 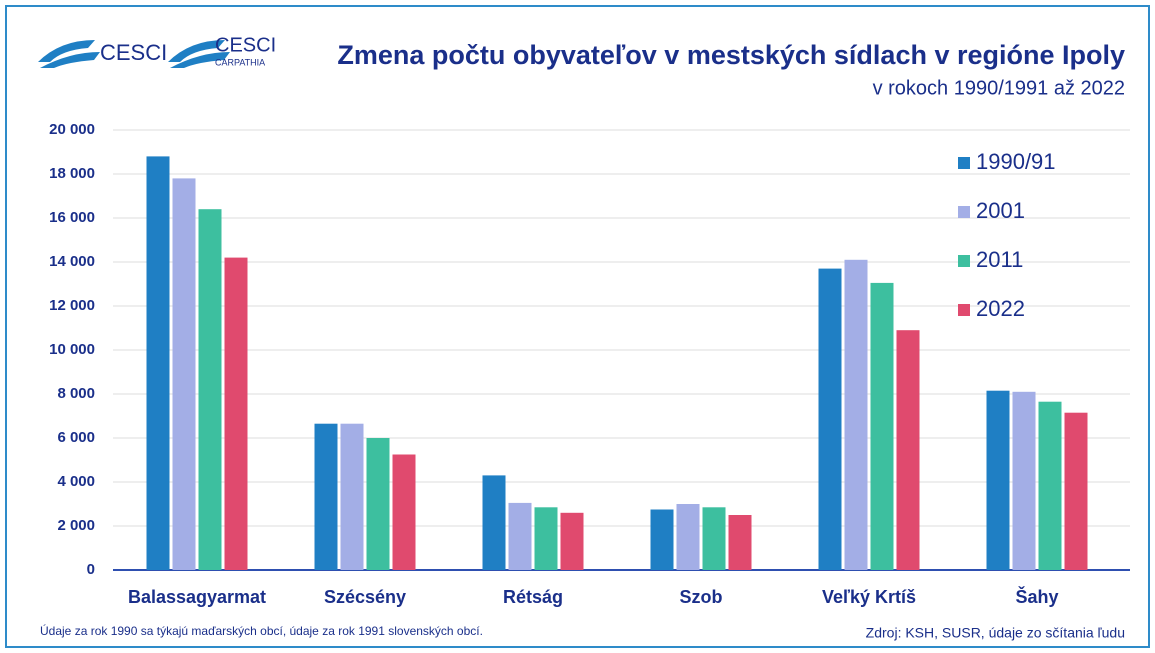 What do you see at coordinates (76, 393) in the screenshot?
I see `y-tick-label: 8 000` at bounding box center [76, 393].